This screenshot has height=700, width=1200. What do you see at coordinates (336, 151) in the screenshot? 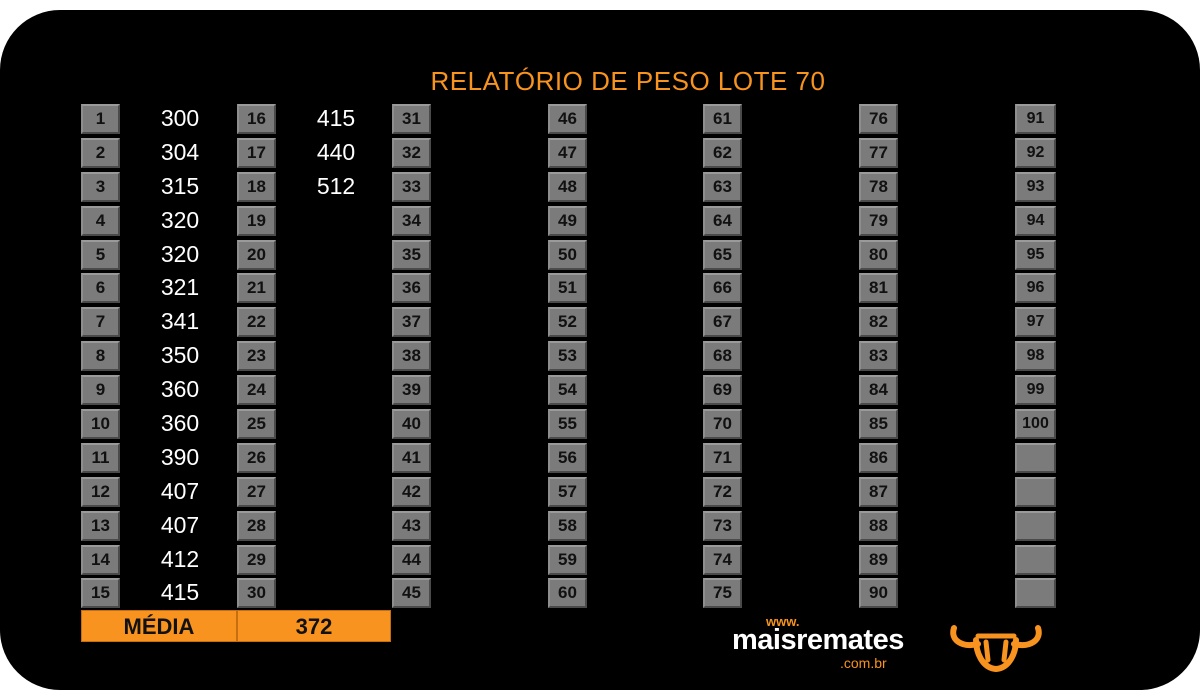
I see `weight-value: 440` at bounding box center [336, 151].